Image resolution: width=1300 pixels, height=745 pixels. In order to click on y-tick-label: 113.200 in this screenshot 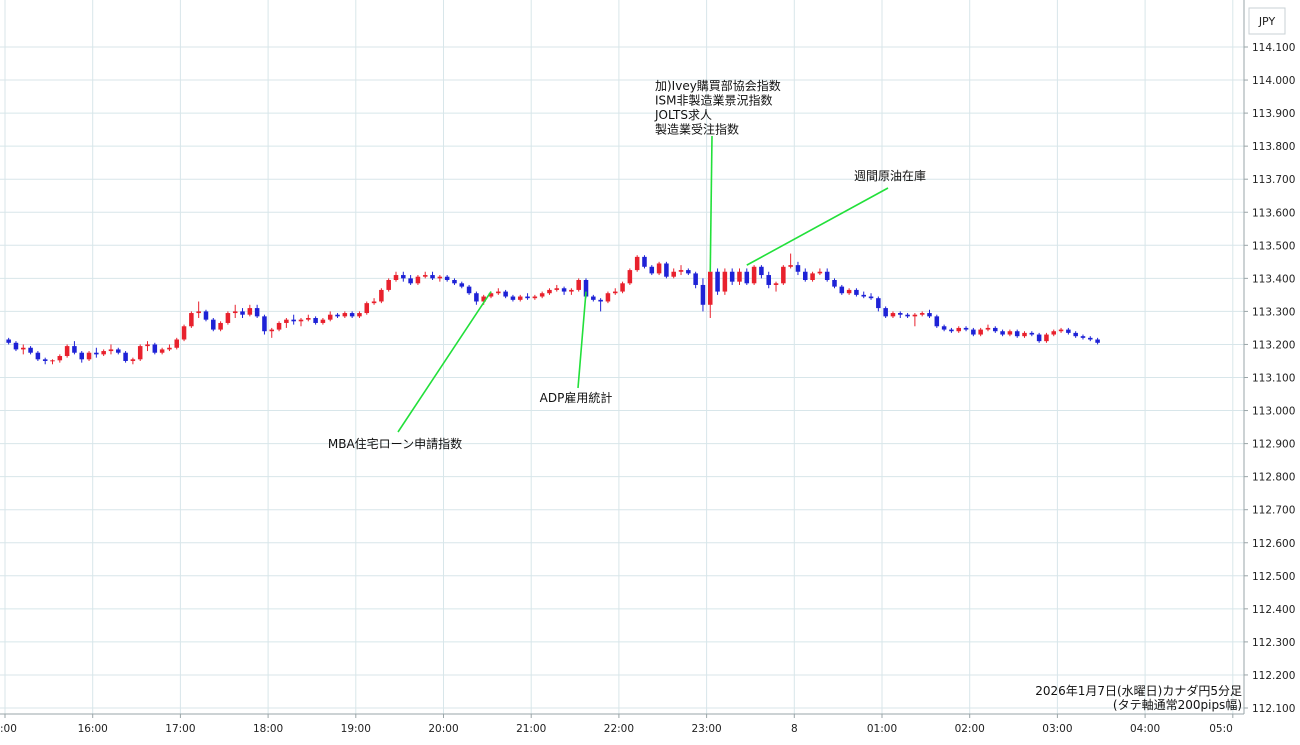, I will do `click(1273, 345)`.